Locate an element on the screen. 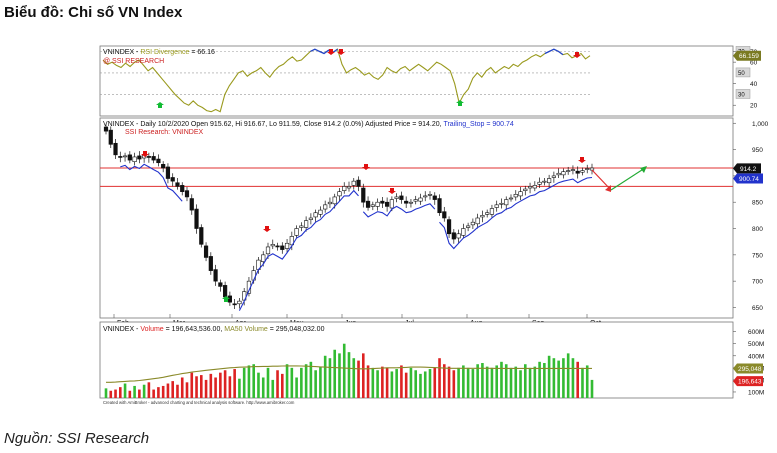 Image resolution: width=777 pixels, height=453 pixels. volume-ma50-line is located at coordinates (349, 374).